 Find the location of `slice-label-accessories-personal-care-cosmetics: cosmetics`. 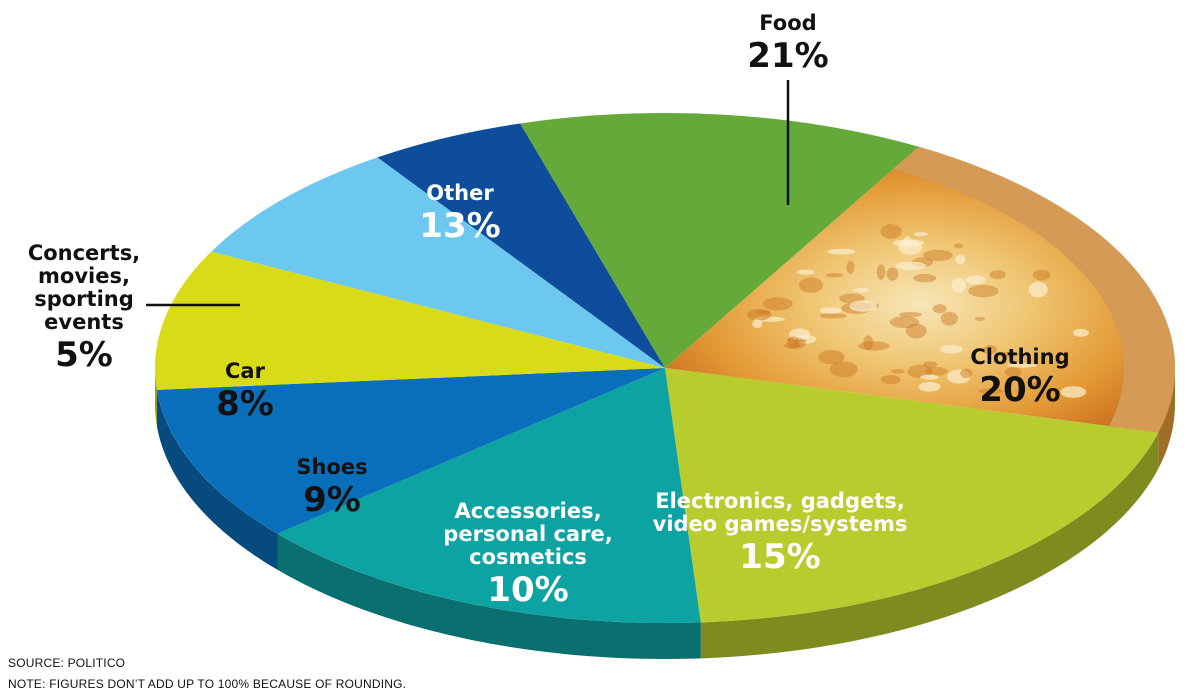

slice-label-accessories-personal-care-cosmetics: cosmetics is located at coordinates (528, 557).